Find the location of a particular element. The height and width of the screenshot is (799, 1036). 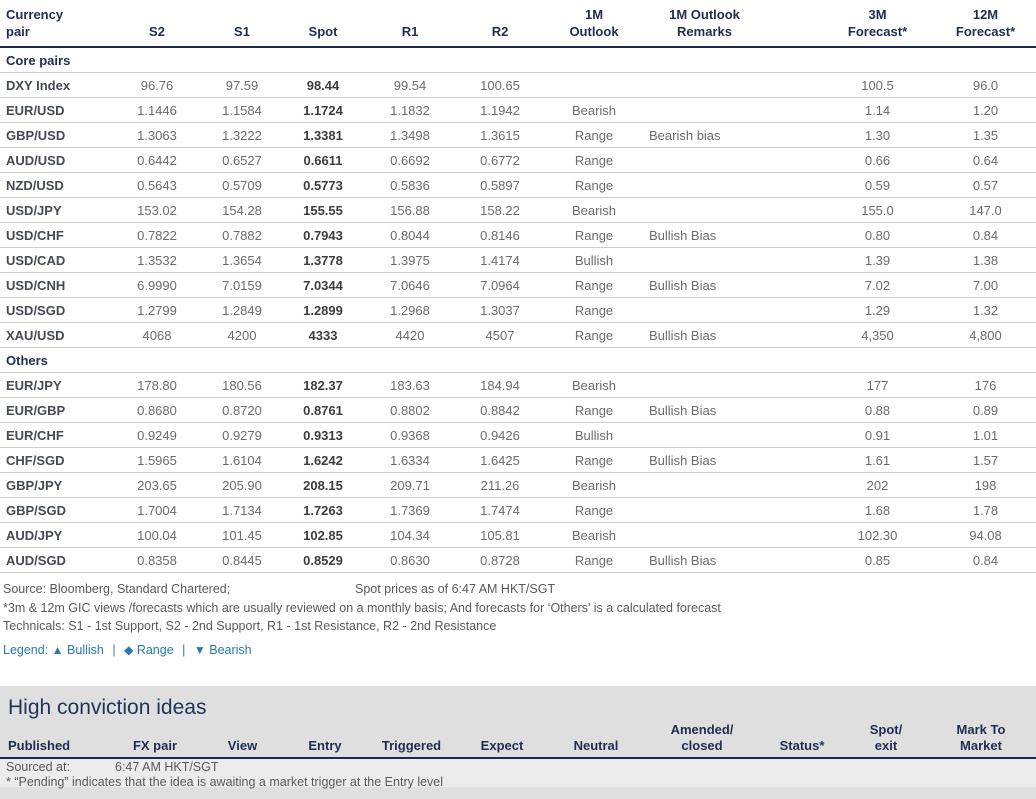

r1-cell: 1.3975 is located at coordinates (410, 260).